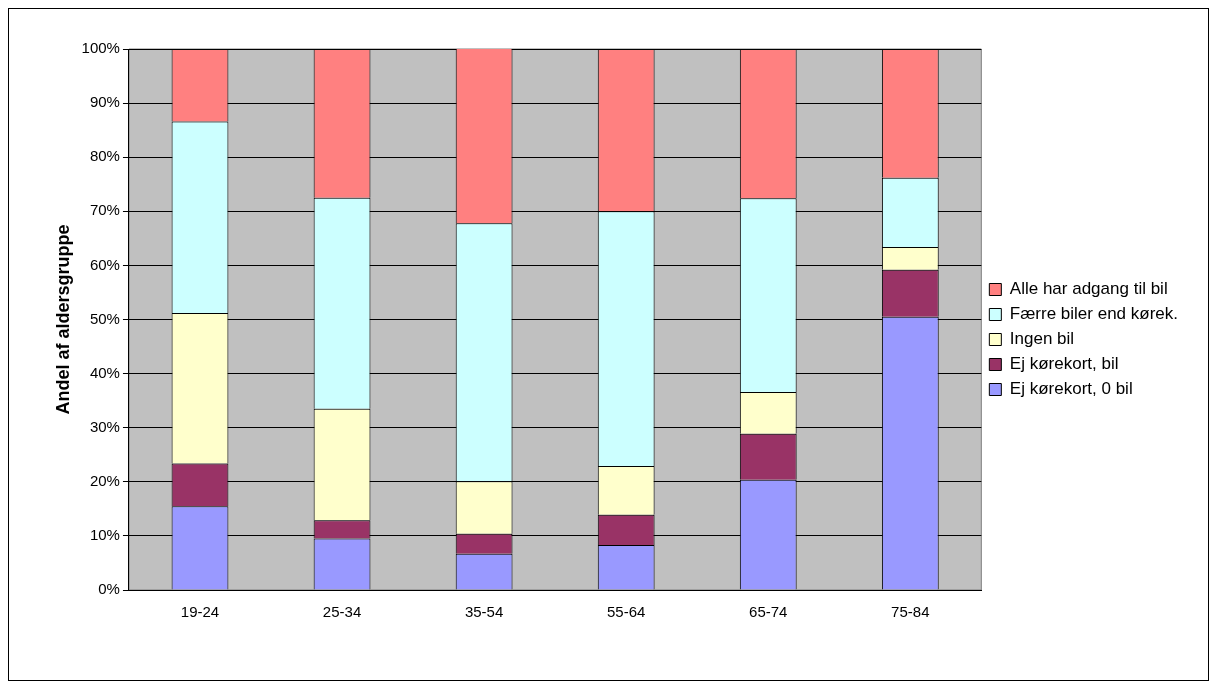 The width and height of the screenshot is (1217, 689). What do you see at coordinates (62, 319) in the screenshot?
I see `y-axis-title: Andel af aldersgruppe` at bounding box center [62, 319].